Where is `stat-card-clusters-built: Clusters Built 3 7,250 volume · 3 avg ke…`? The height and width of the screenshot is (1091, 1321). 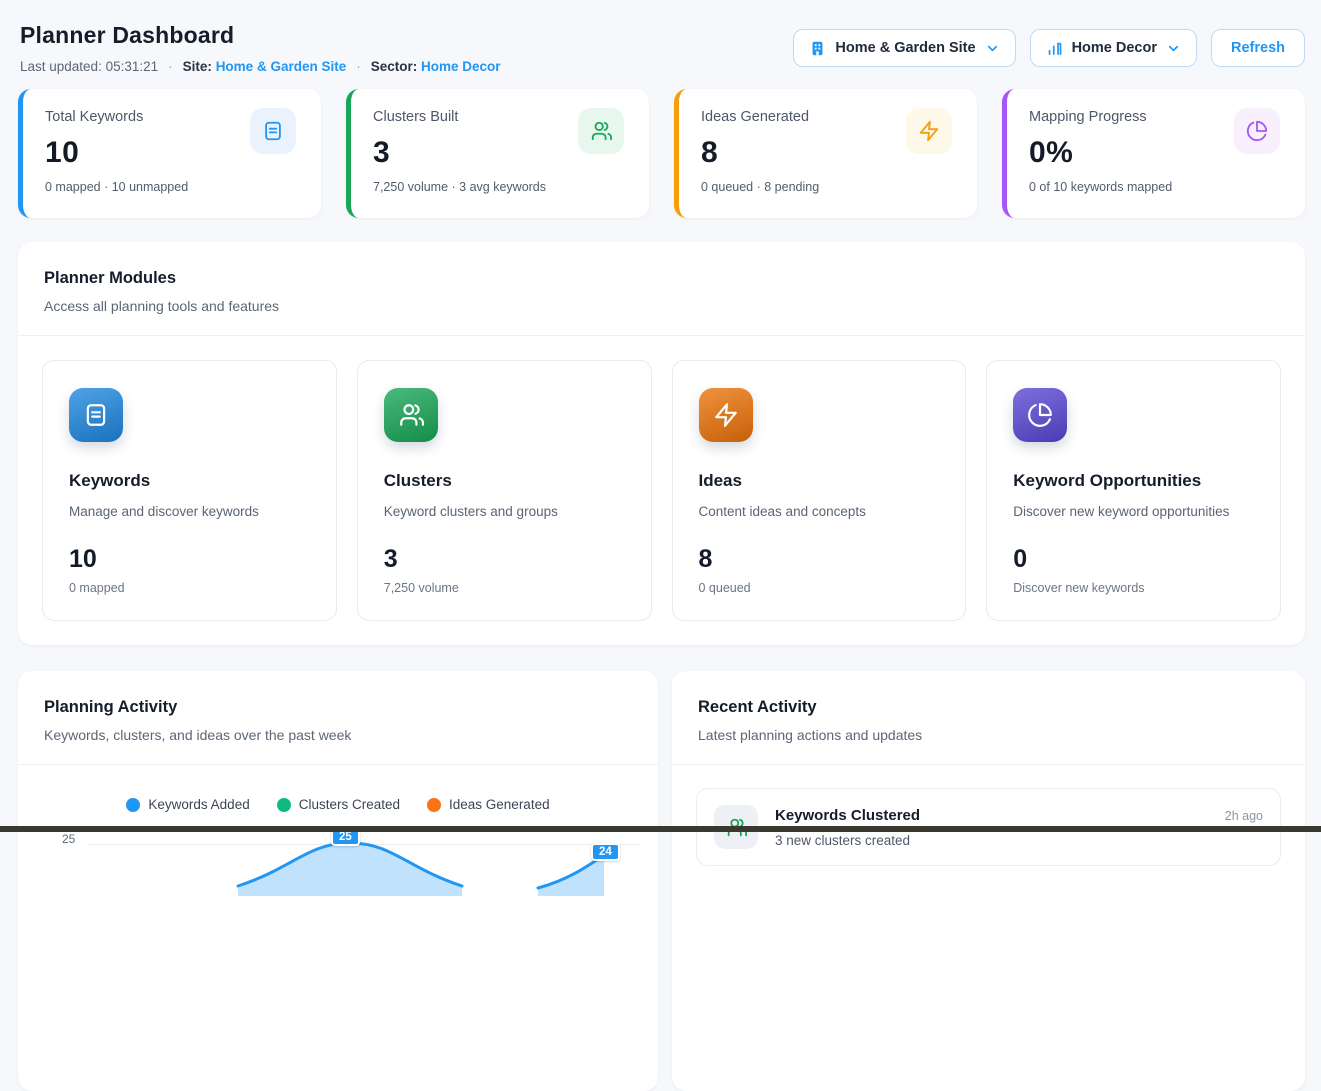
stat-card-clusters-built: Clusters Built 3 7,250 volume · 3 avg ke… is located at coordinates (497, 153).